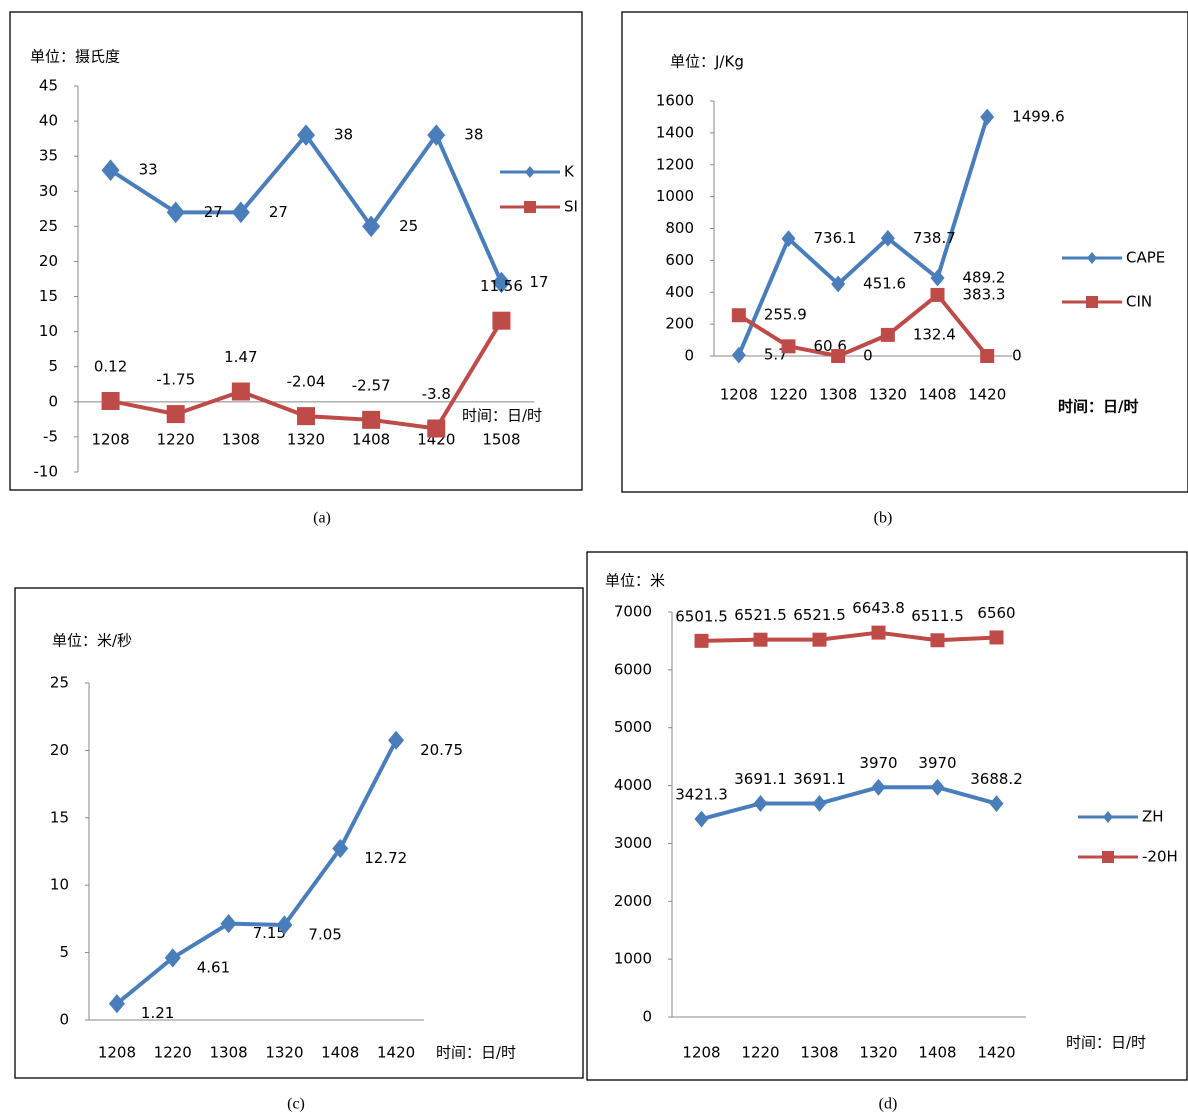 Image resolution: width=1188 pixels, height=1115 pixels. Describe the element at coordinates (934, 334) in the screenshot. I see `data-label: 132.4` at that location.